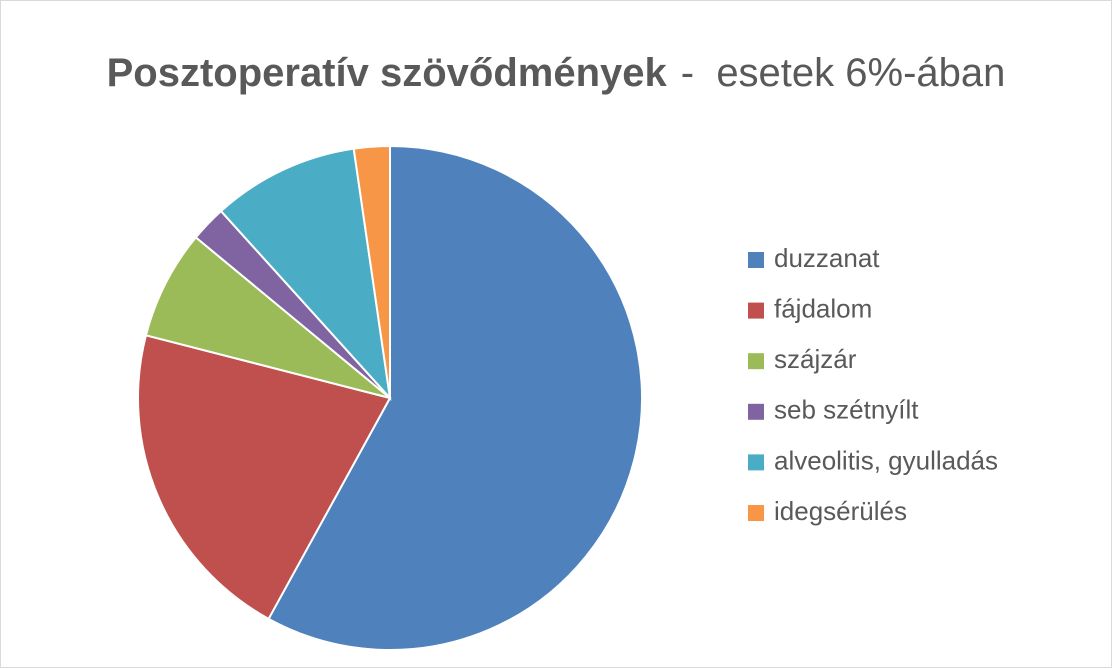  I want to click on legend-label: seb szétnyílt, so click(846, 410).